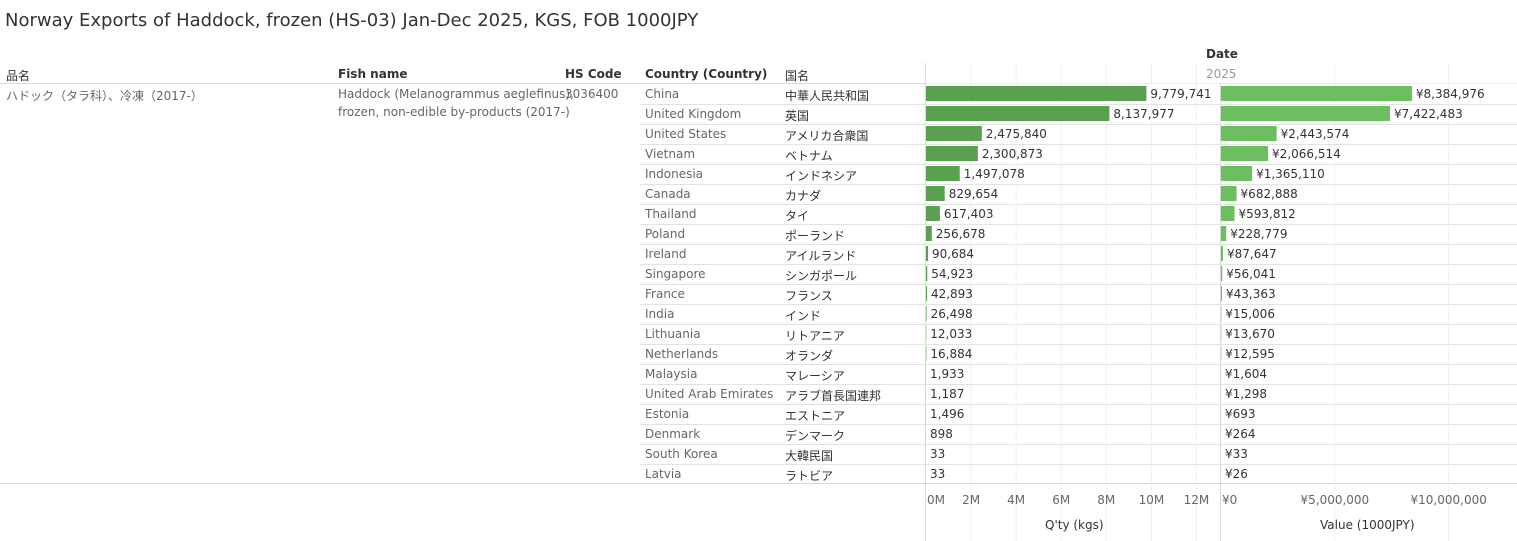  What do you see at coordinates (665, 294) in the screenshot?
I see `country-name: France` at bounding box center [665, 294].